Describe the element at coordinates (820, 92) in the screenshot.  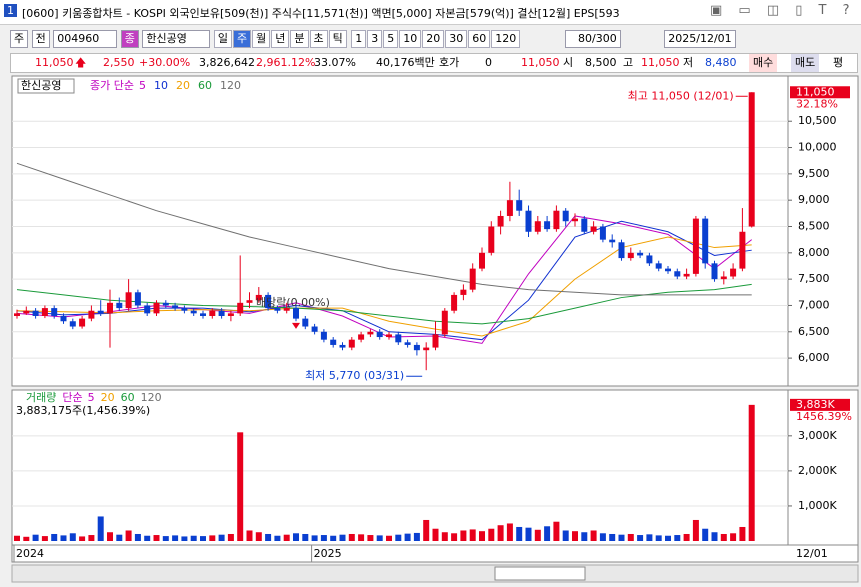
I see `current-box` at that location.